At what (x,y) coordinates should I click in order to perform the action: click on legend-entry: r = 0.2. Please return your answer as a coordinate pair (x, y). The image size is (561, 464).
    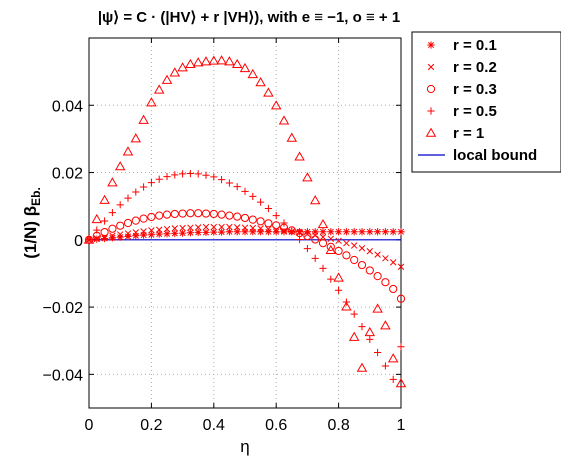
    Looking at the image, I should click on (462, 67).